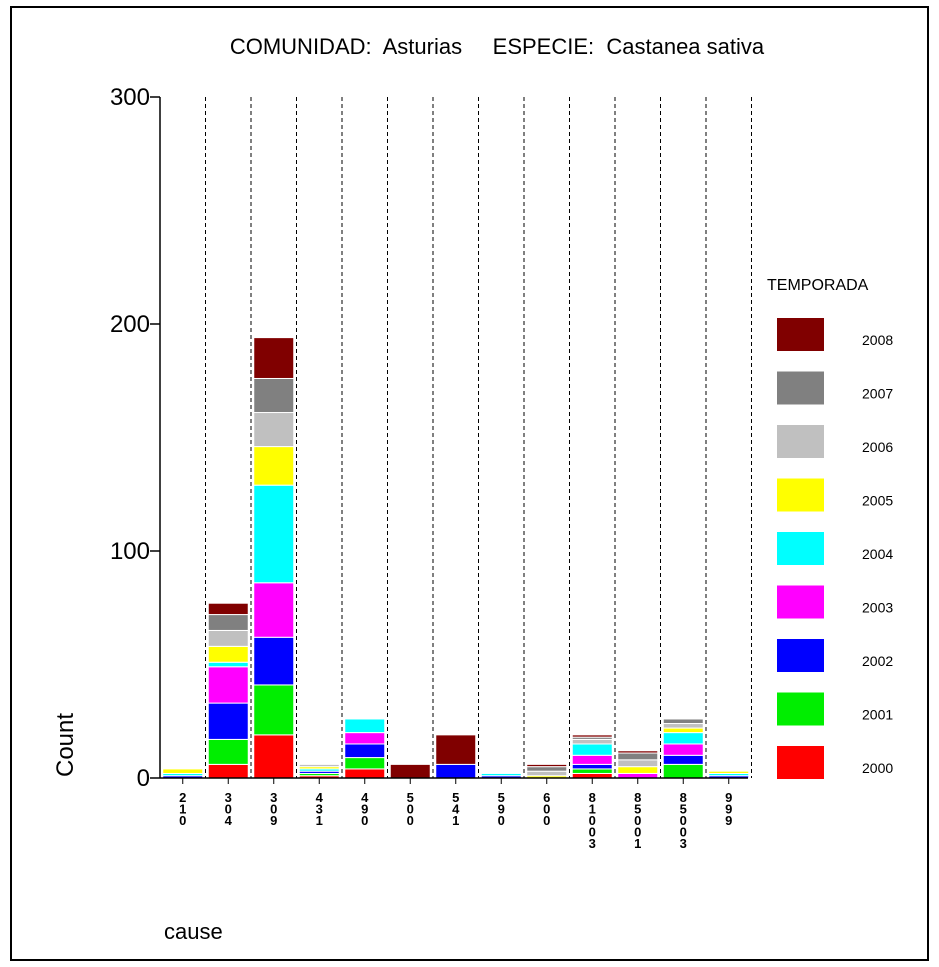 This screenshot has height=967, width=939. What do you see at coordinates (877, 768) in the screenshot?
I see `legend-label: 2000` at bounding box center [877, 768].